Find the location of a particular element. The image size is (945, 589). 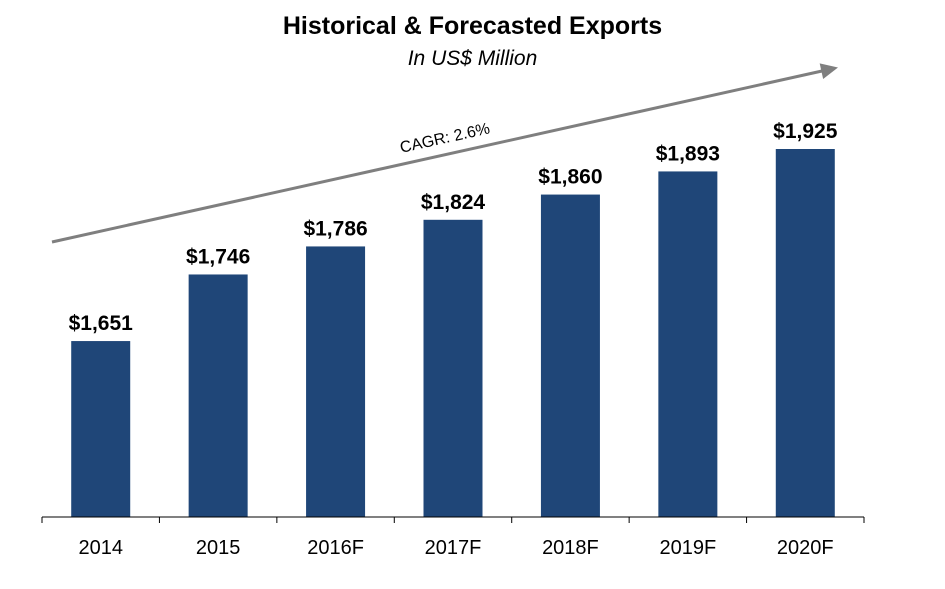

x-tick-label-2017F: 2017F is located at coordinates (453, 548).